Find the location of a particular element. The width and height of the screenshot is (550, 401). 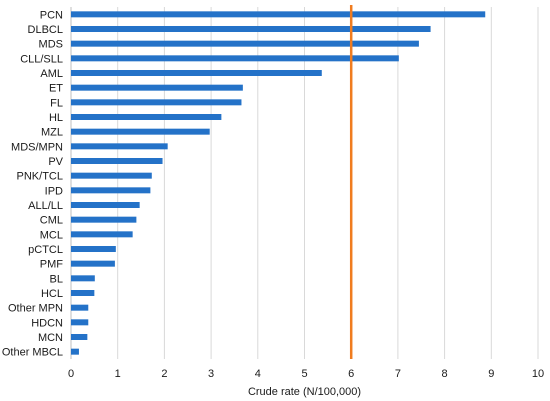

category-label: DLBCL is located at coordinates (45, 30).